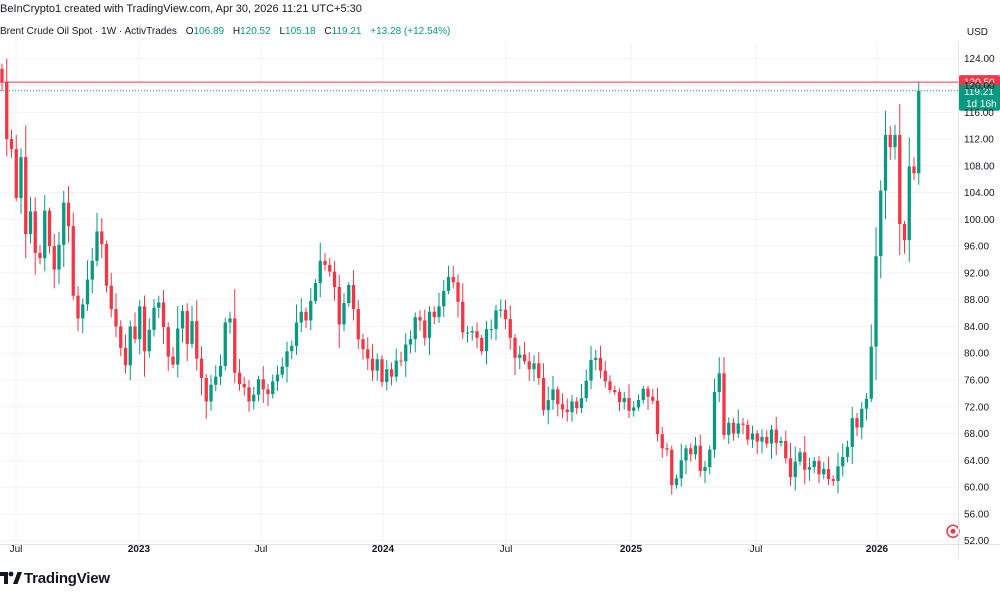 The height and width of the screenshot is (600, 1000). What do you see at coordinates (977, 32) in the screenshot?
I see `currency-label: USD` at bounding box center [977, 32].